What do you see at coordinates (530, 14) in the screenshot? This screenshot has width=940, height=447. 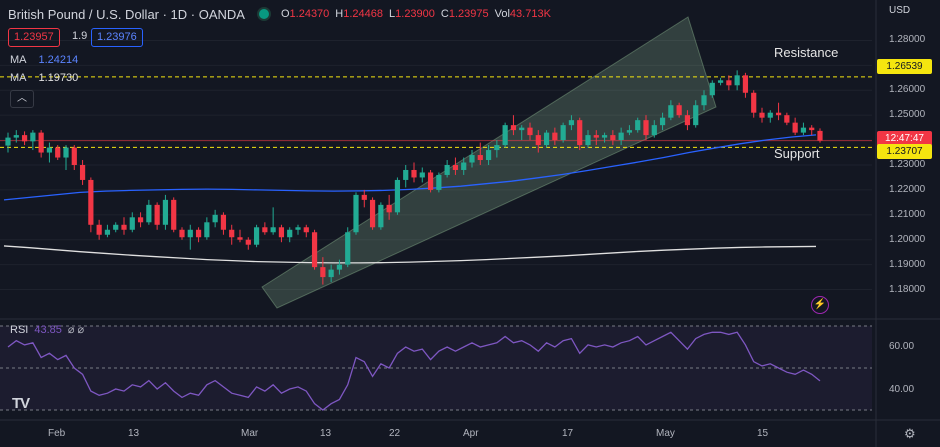 I see `volume-value: 43.713K` at bounding box center [530, 14].